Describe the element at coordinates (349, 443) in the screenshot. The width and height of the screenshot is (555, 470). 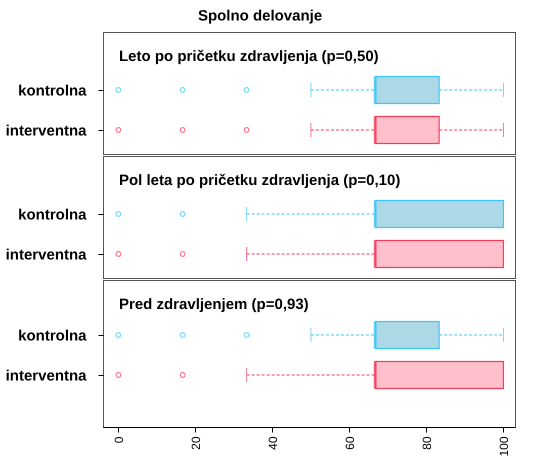
I see `x-tick-label: 60` at that location.